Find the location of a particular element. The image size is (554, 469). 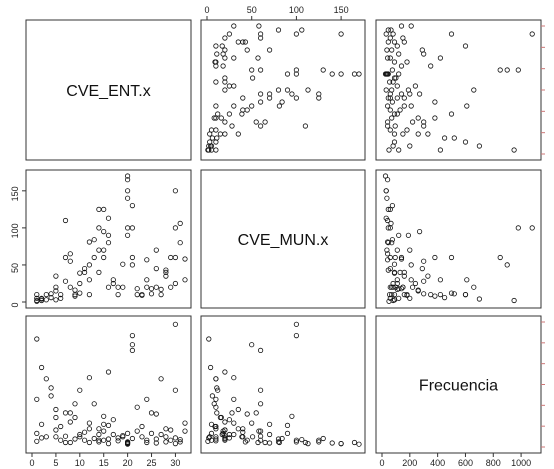

tick-label: 100 is located at coordinates (15, 230).